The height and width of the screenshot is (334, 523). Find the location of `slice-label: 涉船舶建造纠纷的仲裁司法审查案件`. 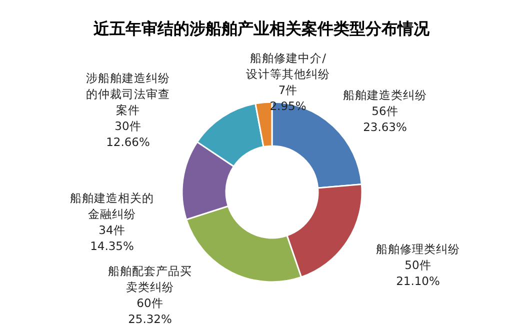

slice-label: 涉船舶建造纠纷的仲裁司法审查案件 is located at coordinates (128, 94).